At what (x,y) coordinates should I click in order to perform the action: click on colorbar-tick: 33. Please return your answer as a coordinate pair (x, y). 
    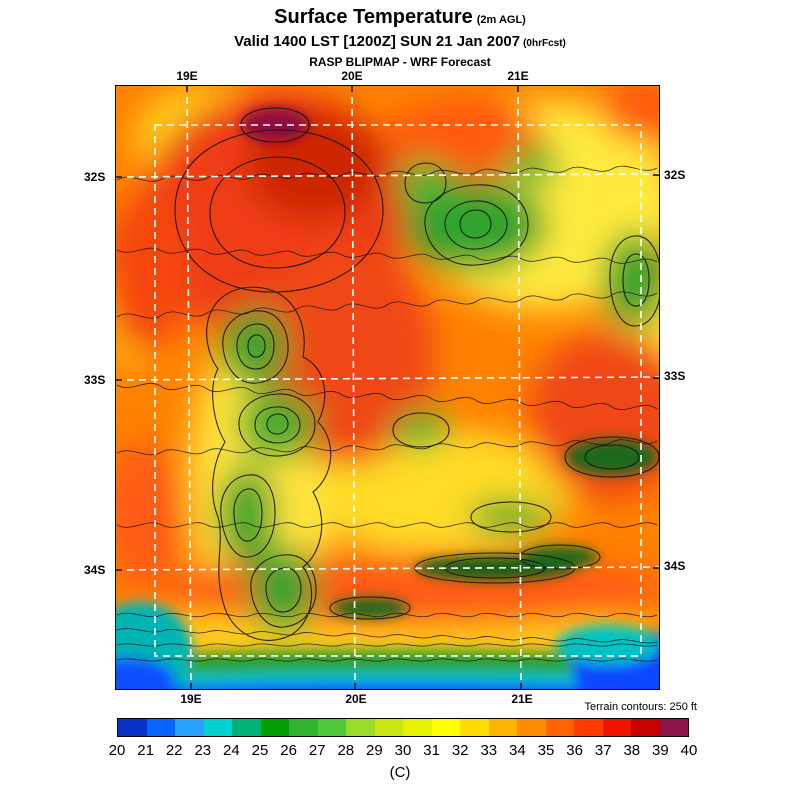
    Looking at the image, I should click on (489, 750).